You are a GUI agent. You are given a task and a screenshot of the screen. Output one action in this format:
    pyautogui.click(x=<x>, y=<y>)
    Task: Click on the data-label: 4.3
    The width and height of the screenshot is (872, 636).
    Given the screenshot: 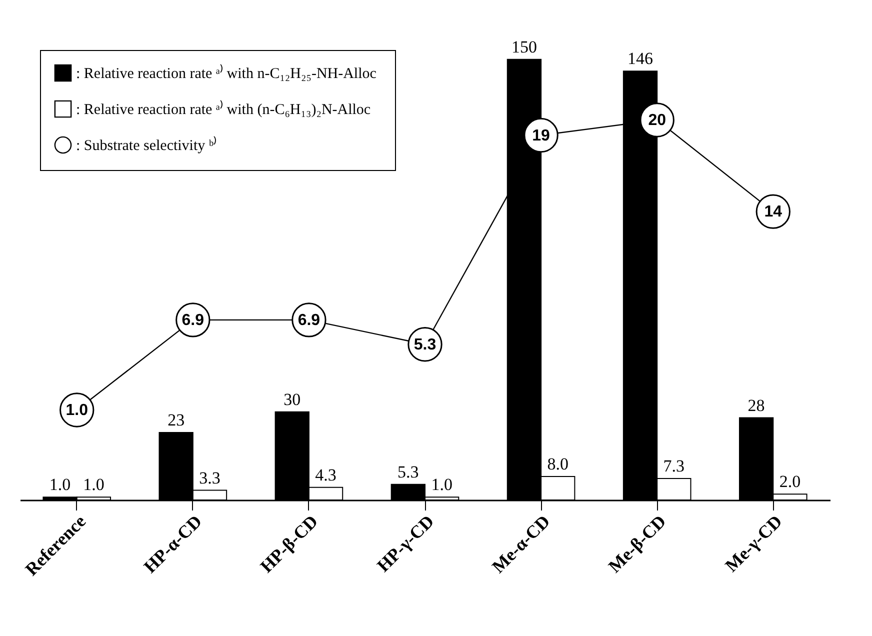 What is the action you would take?
    pyautogui.click(x=325, y=474)
    